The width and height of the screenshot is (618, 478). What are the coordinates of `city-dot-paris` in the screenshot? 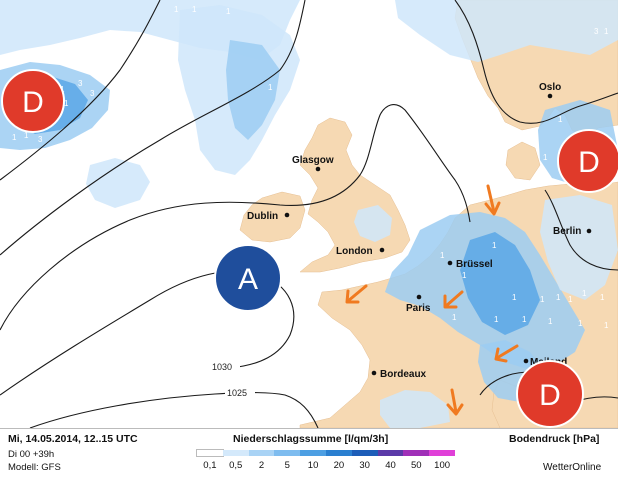 It's located at (419, 297).